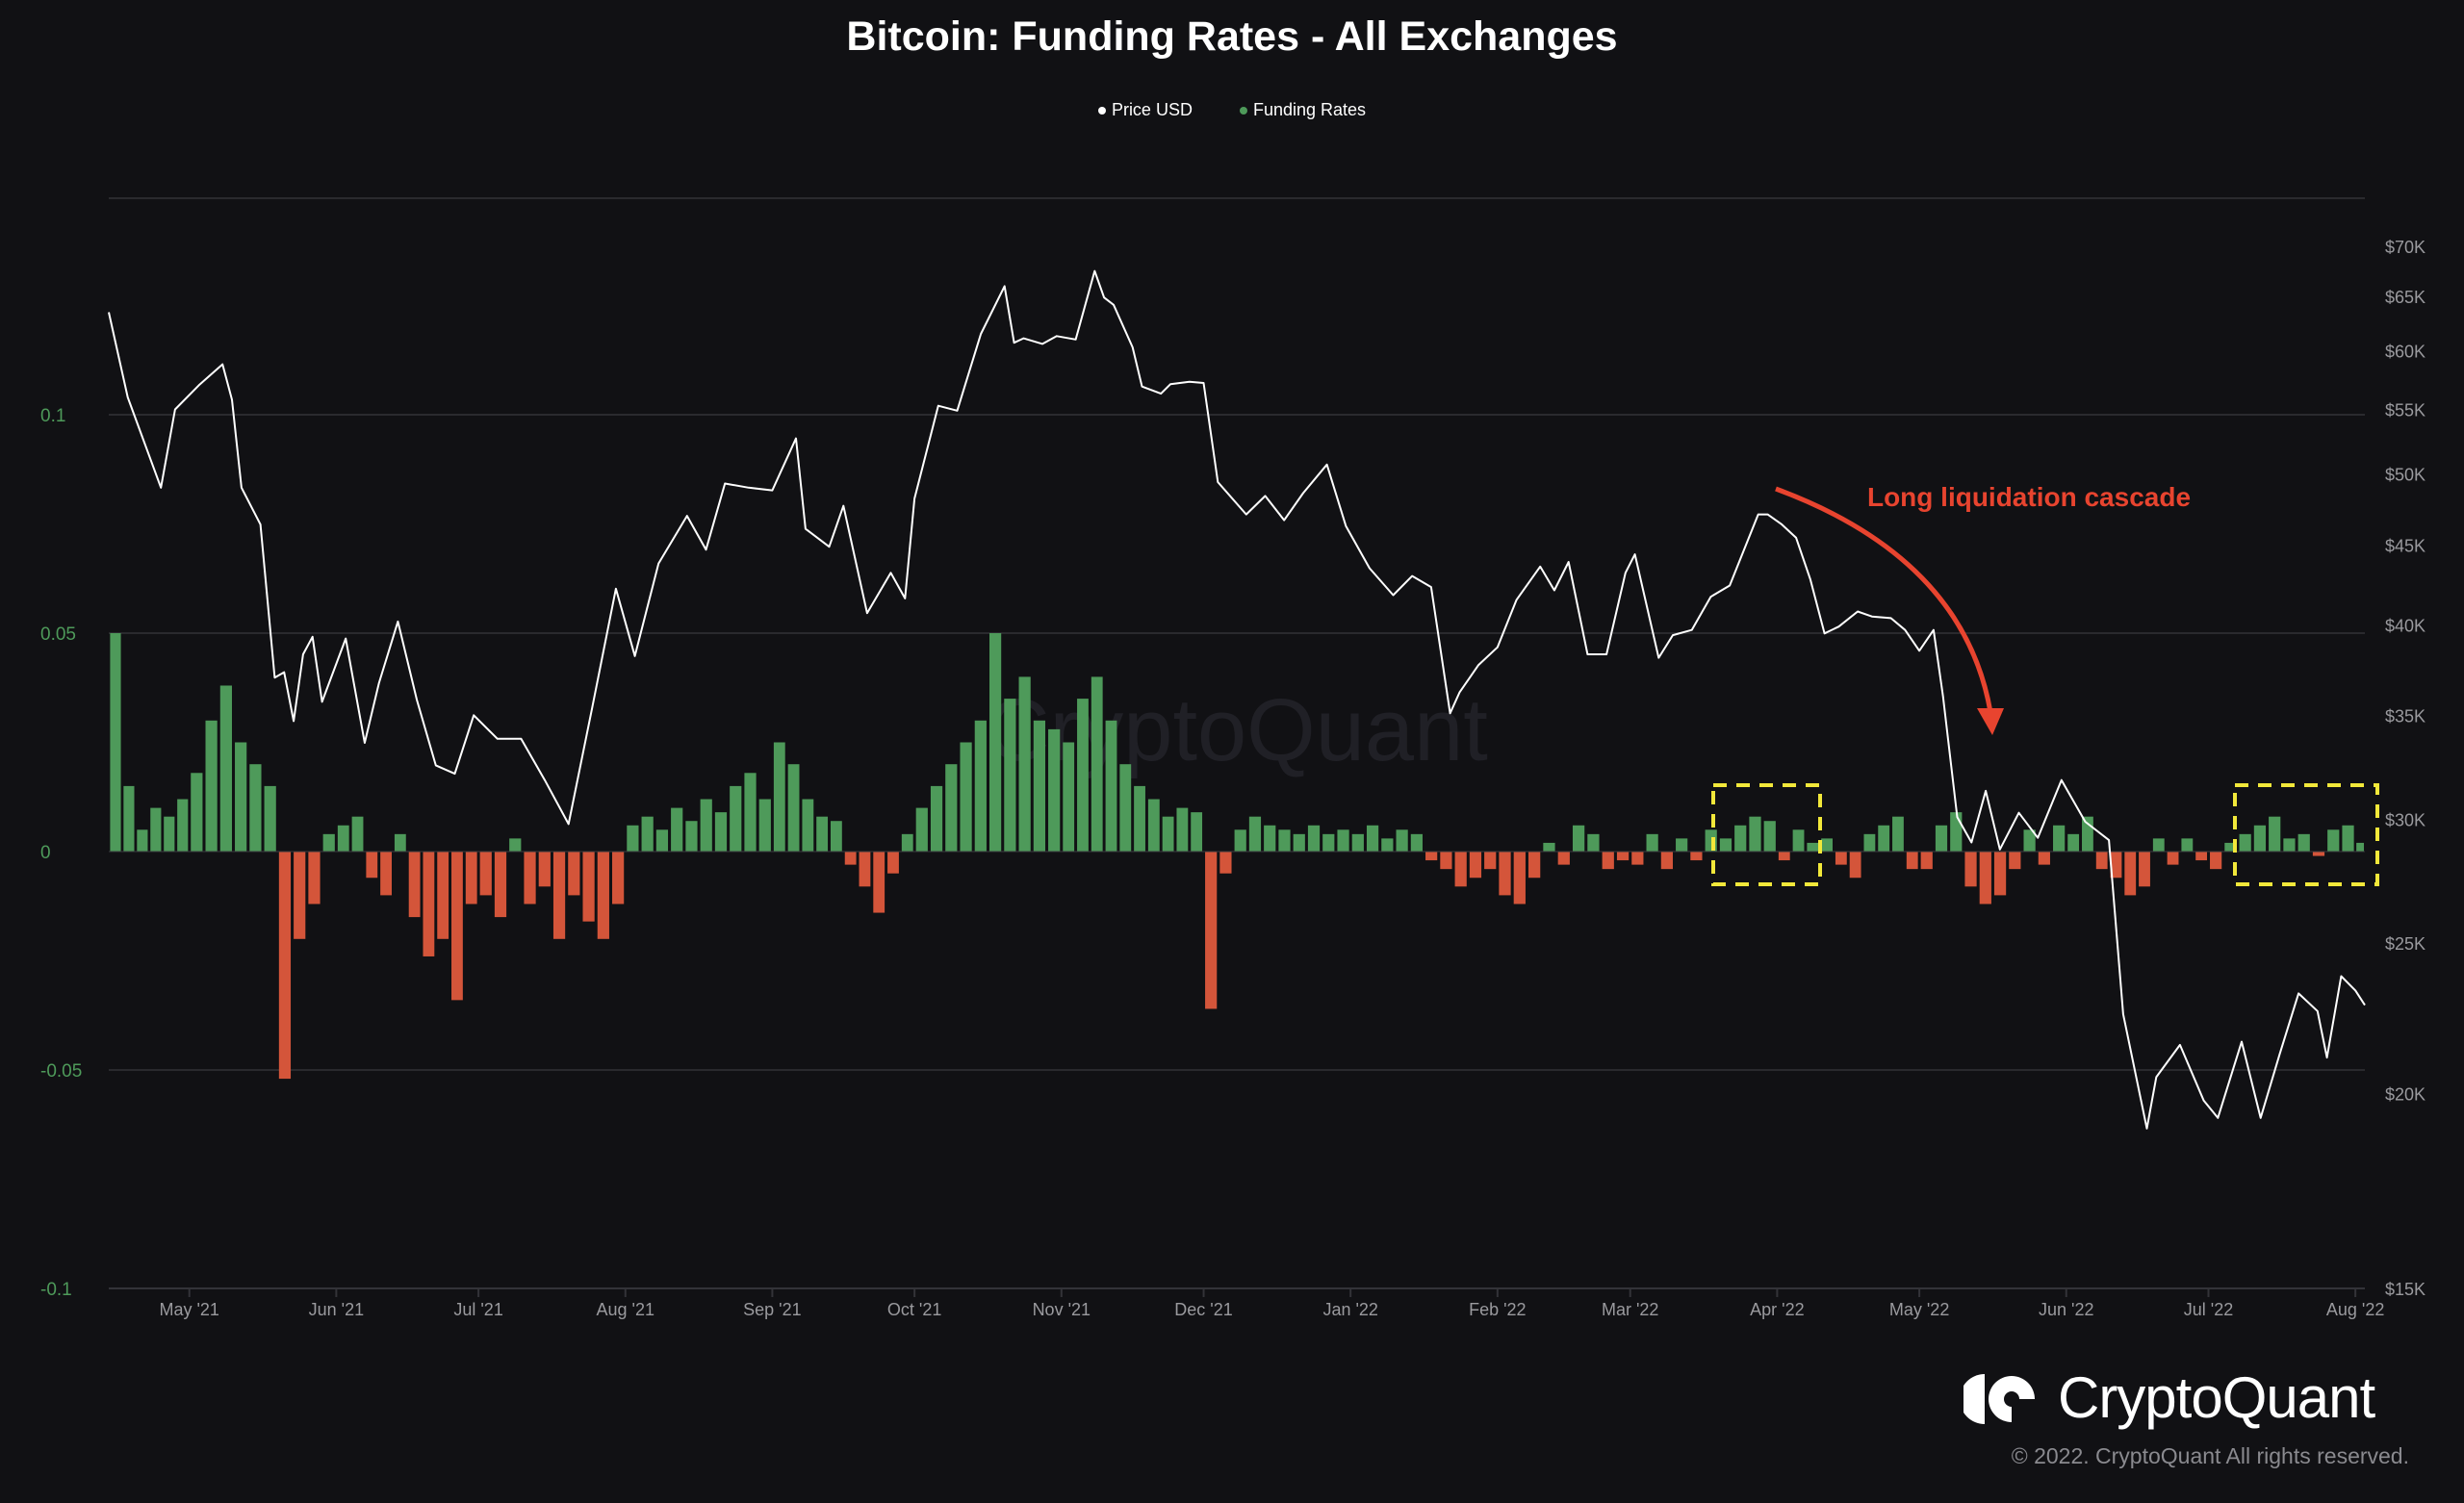  What do you see at coordinates (61, 1071) in the screenshot?
I see `left-axis-tick-label: -0.05` at bounding box center [61, 1071].